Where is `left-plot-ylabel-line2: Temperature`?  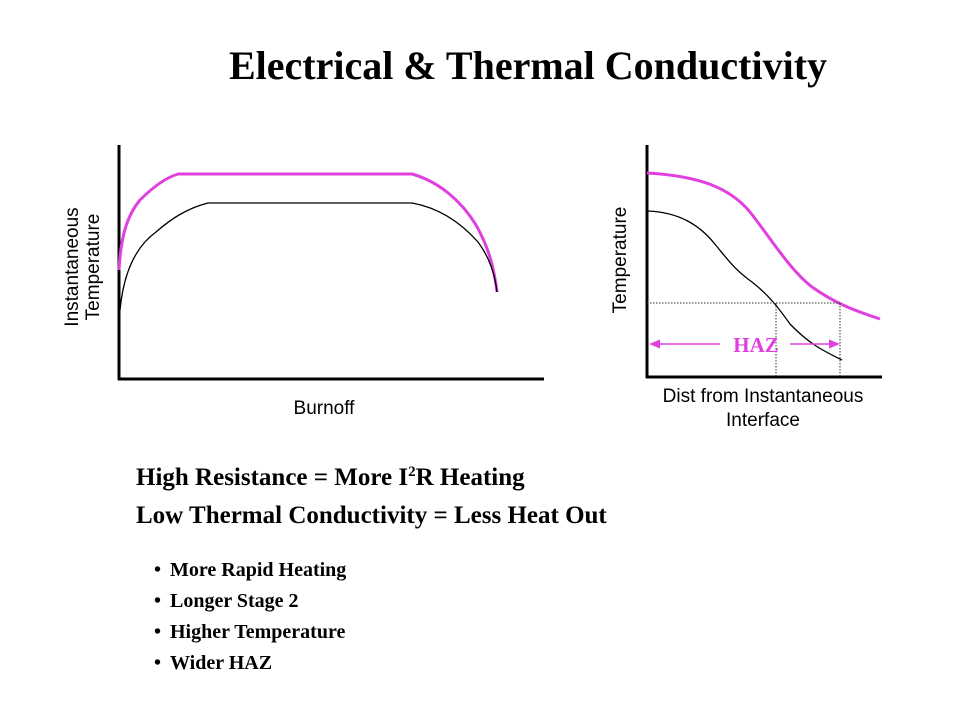 left-plot-ylabel-line2: Temperature is located at coordinates (93, 267).